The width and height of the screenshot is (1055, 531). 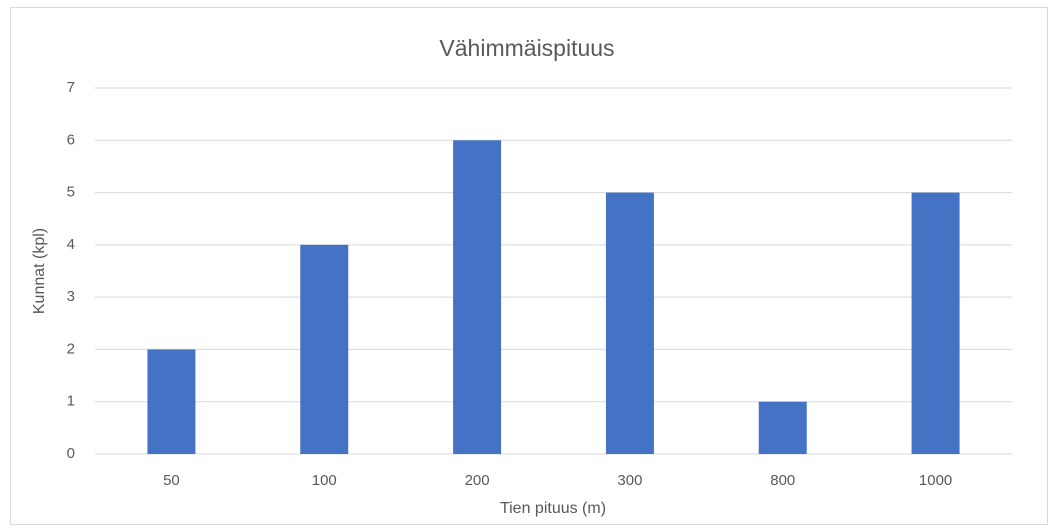 What do you see at coordinates (629, 480) in the screenshot?
I see `x-tick-label: 300` at bounding box center [629, 480].